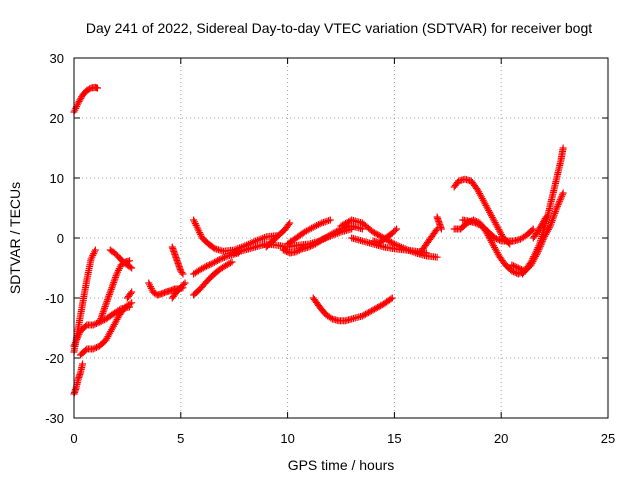 The image size is (640, 480). Describe the element at coordinates (180, 438) in the screenshot. I see `x-tick-label: 5` at that location.